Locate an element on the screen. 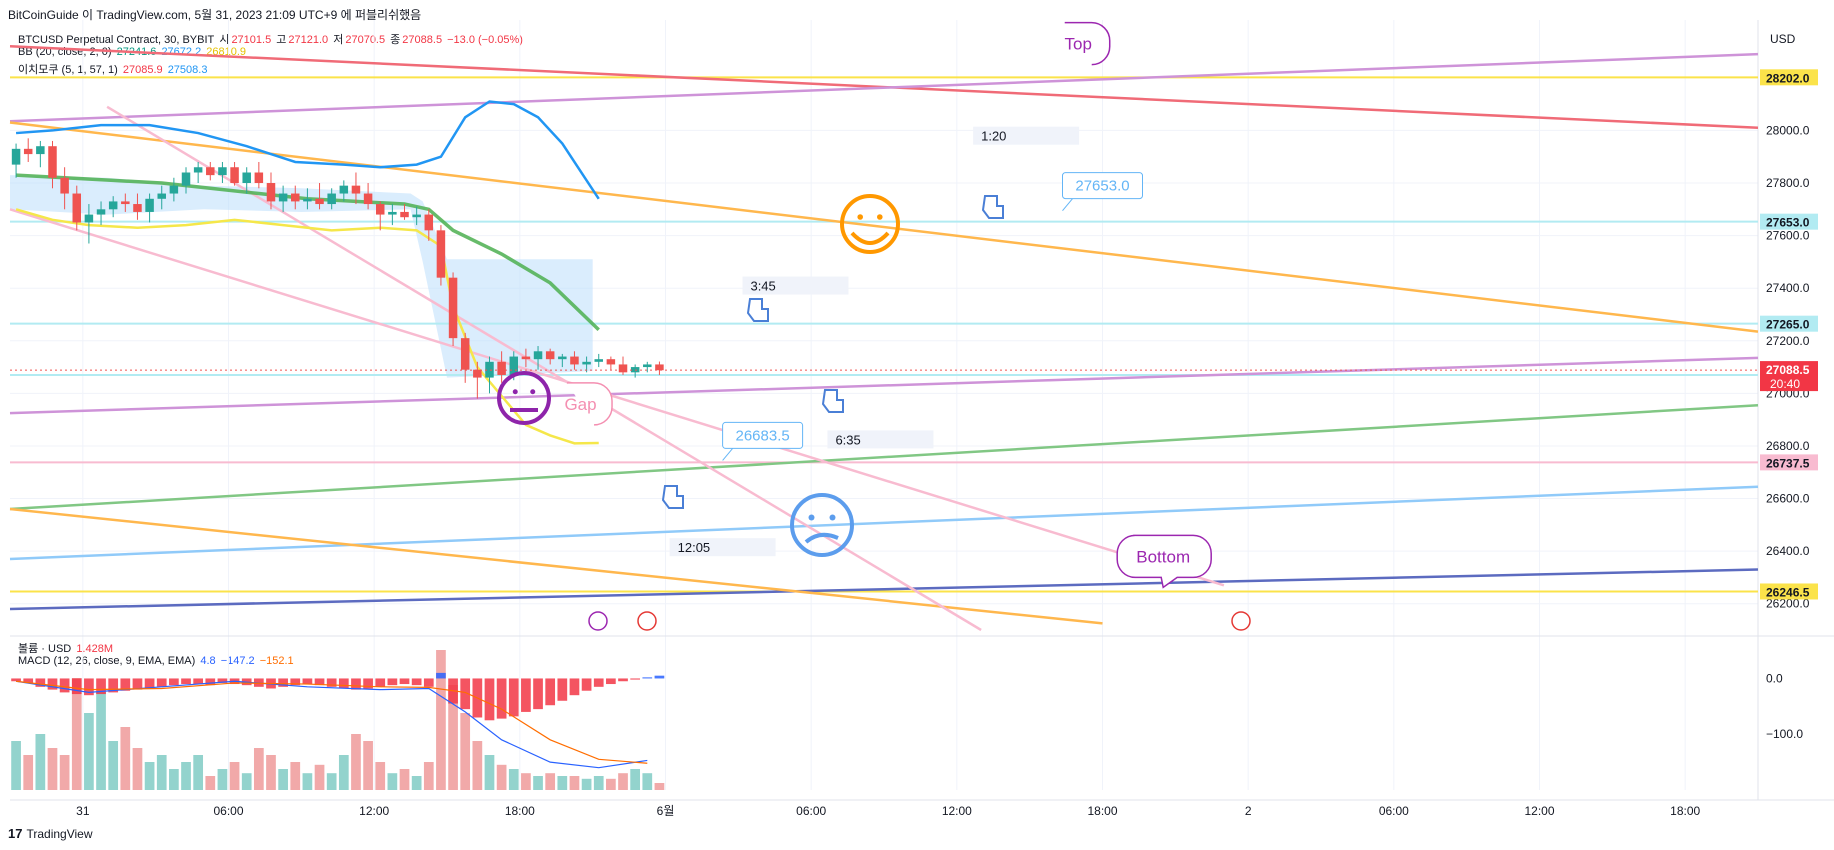 This screenshot has height=850, width=1834. time-note-text: 1:20 is located at coordinates (993, 136).